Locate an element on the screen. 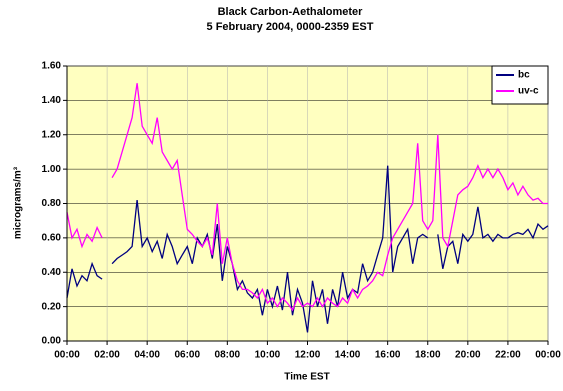 The height and width of the screenshot is (391, 563). y-tick-label: 0.00 is located at coordinates (52, 341).